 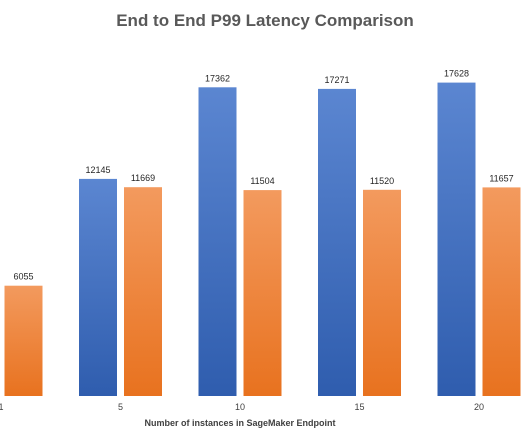 What do you see at coordinates (382, 181) in the screenshot?
I see `data-label: 11520` at bounding box center [382, 181].